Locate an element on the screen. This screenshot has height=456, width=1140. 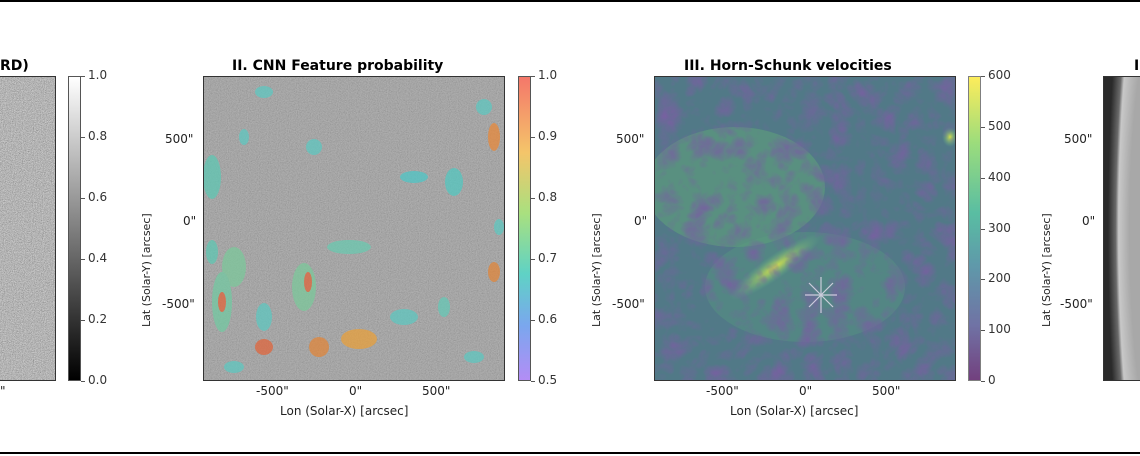
panel2-colorbar-ticklabel: 0.9 is located at coordinates (548, 136).